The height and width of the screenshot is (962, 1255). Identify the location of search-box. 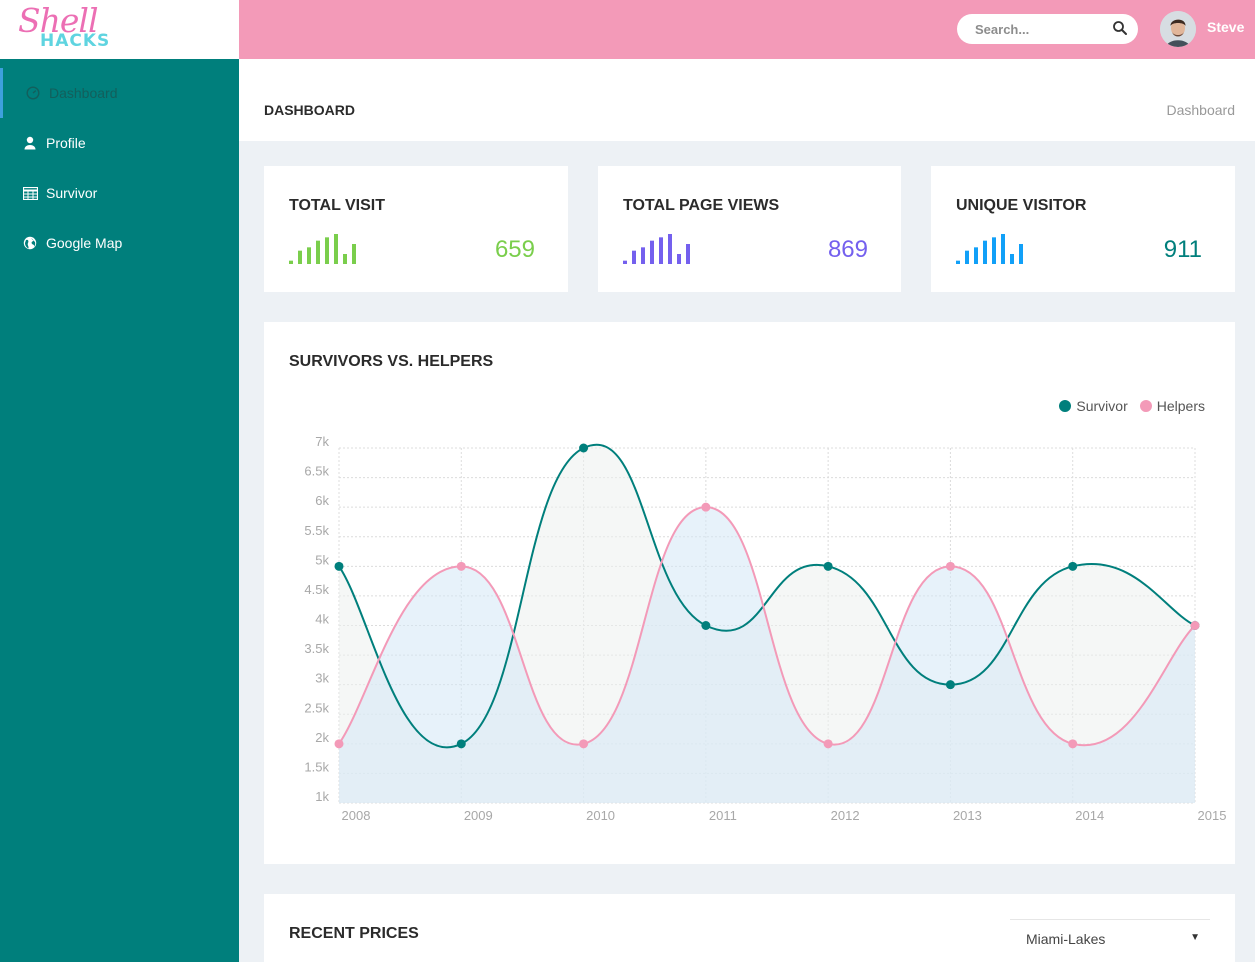
(1047, 29).